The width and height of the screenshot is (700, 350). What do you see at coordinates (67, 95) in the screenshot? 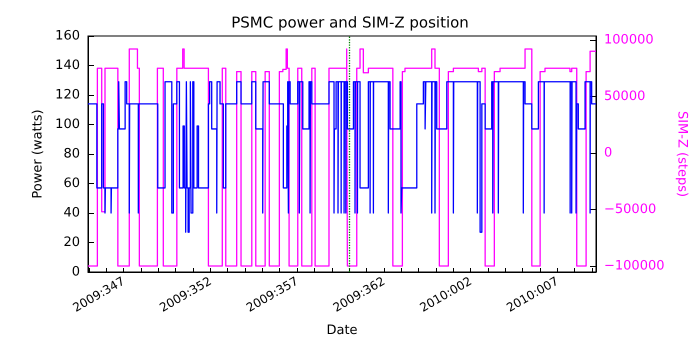
I see `y-tick-label: 120` at bounding box center [67, 95].